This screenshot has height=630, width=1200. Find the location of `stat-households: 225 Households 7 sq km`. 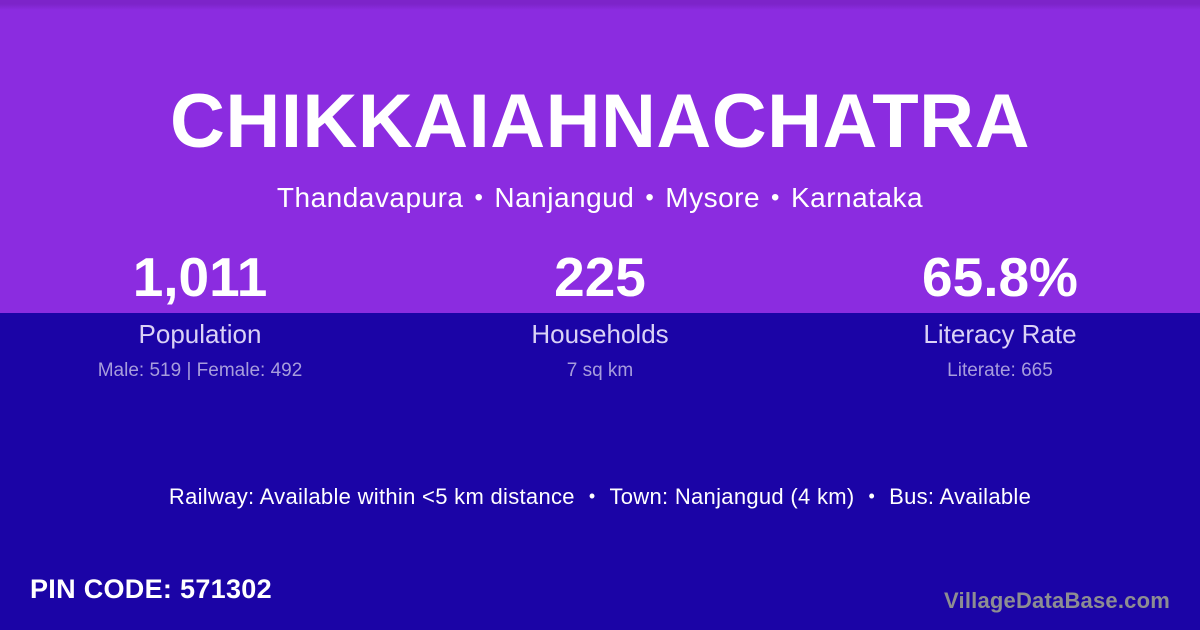

stat-households: 225 Households 7 sq km is located at coordinates (600, 316).